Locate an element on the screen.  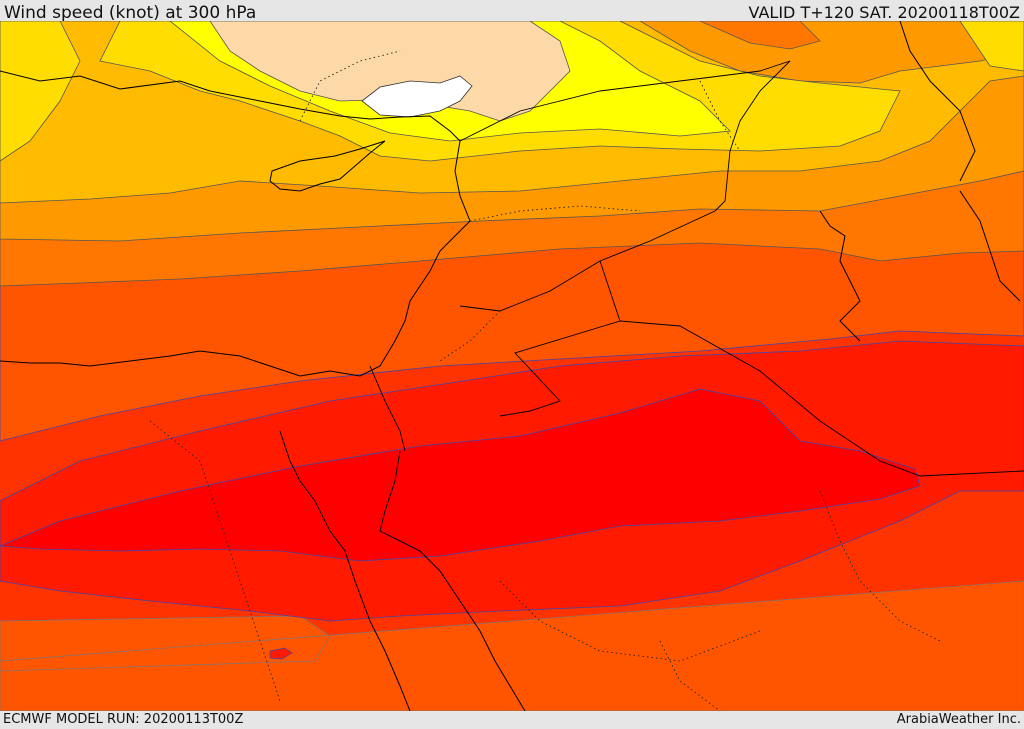
model-run: ECMWF MODEL RUN: 20200113T00Z is located at coordinates (123, 719).